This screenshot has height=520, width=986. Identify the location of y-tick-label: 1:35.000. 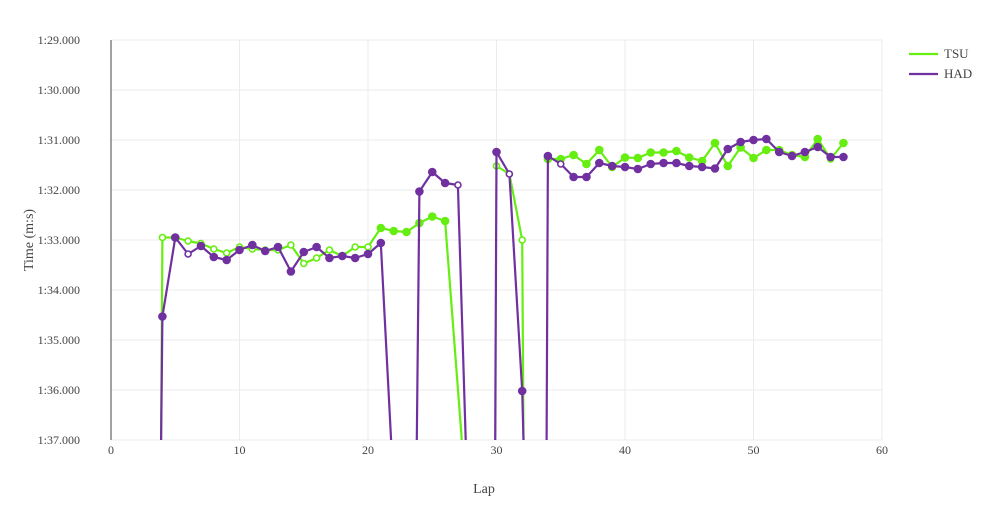
(59, 340).